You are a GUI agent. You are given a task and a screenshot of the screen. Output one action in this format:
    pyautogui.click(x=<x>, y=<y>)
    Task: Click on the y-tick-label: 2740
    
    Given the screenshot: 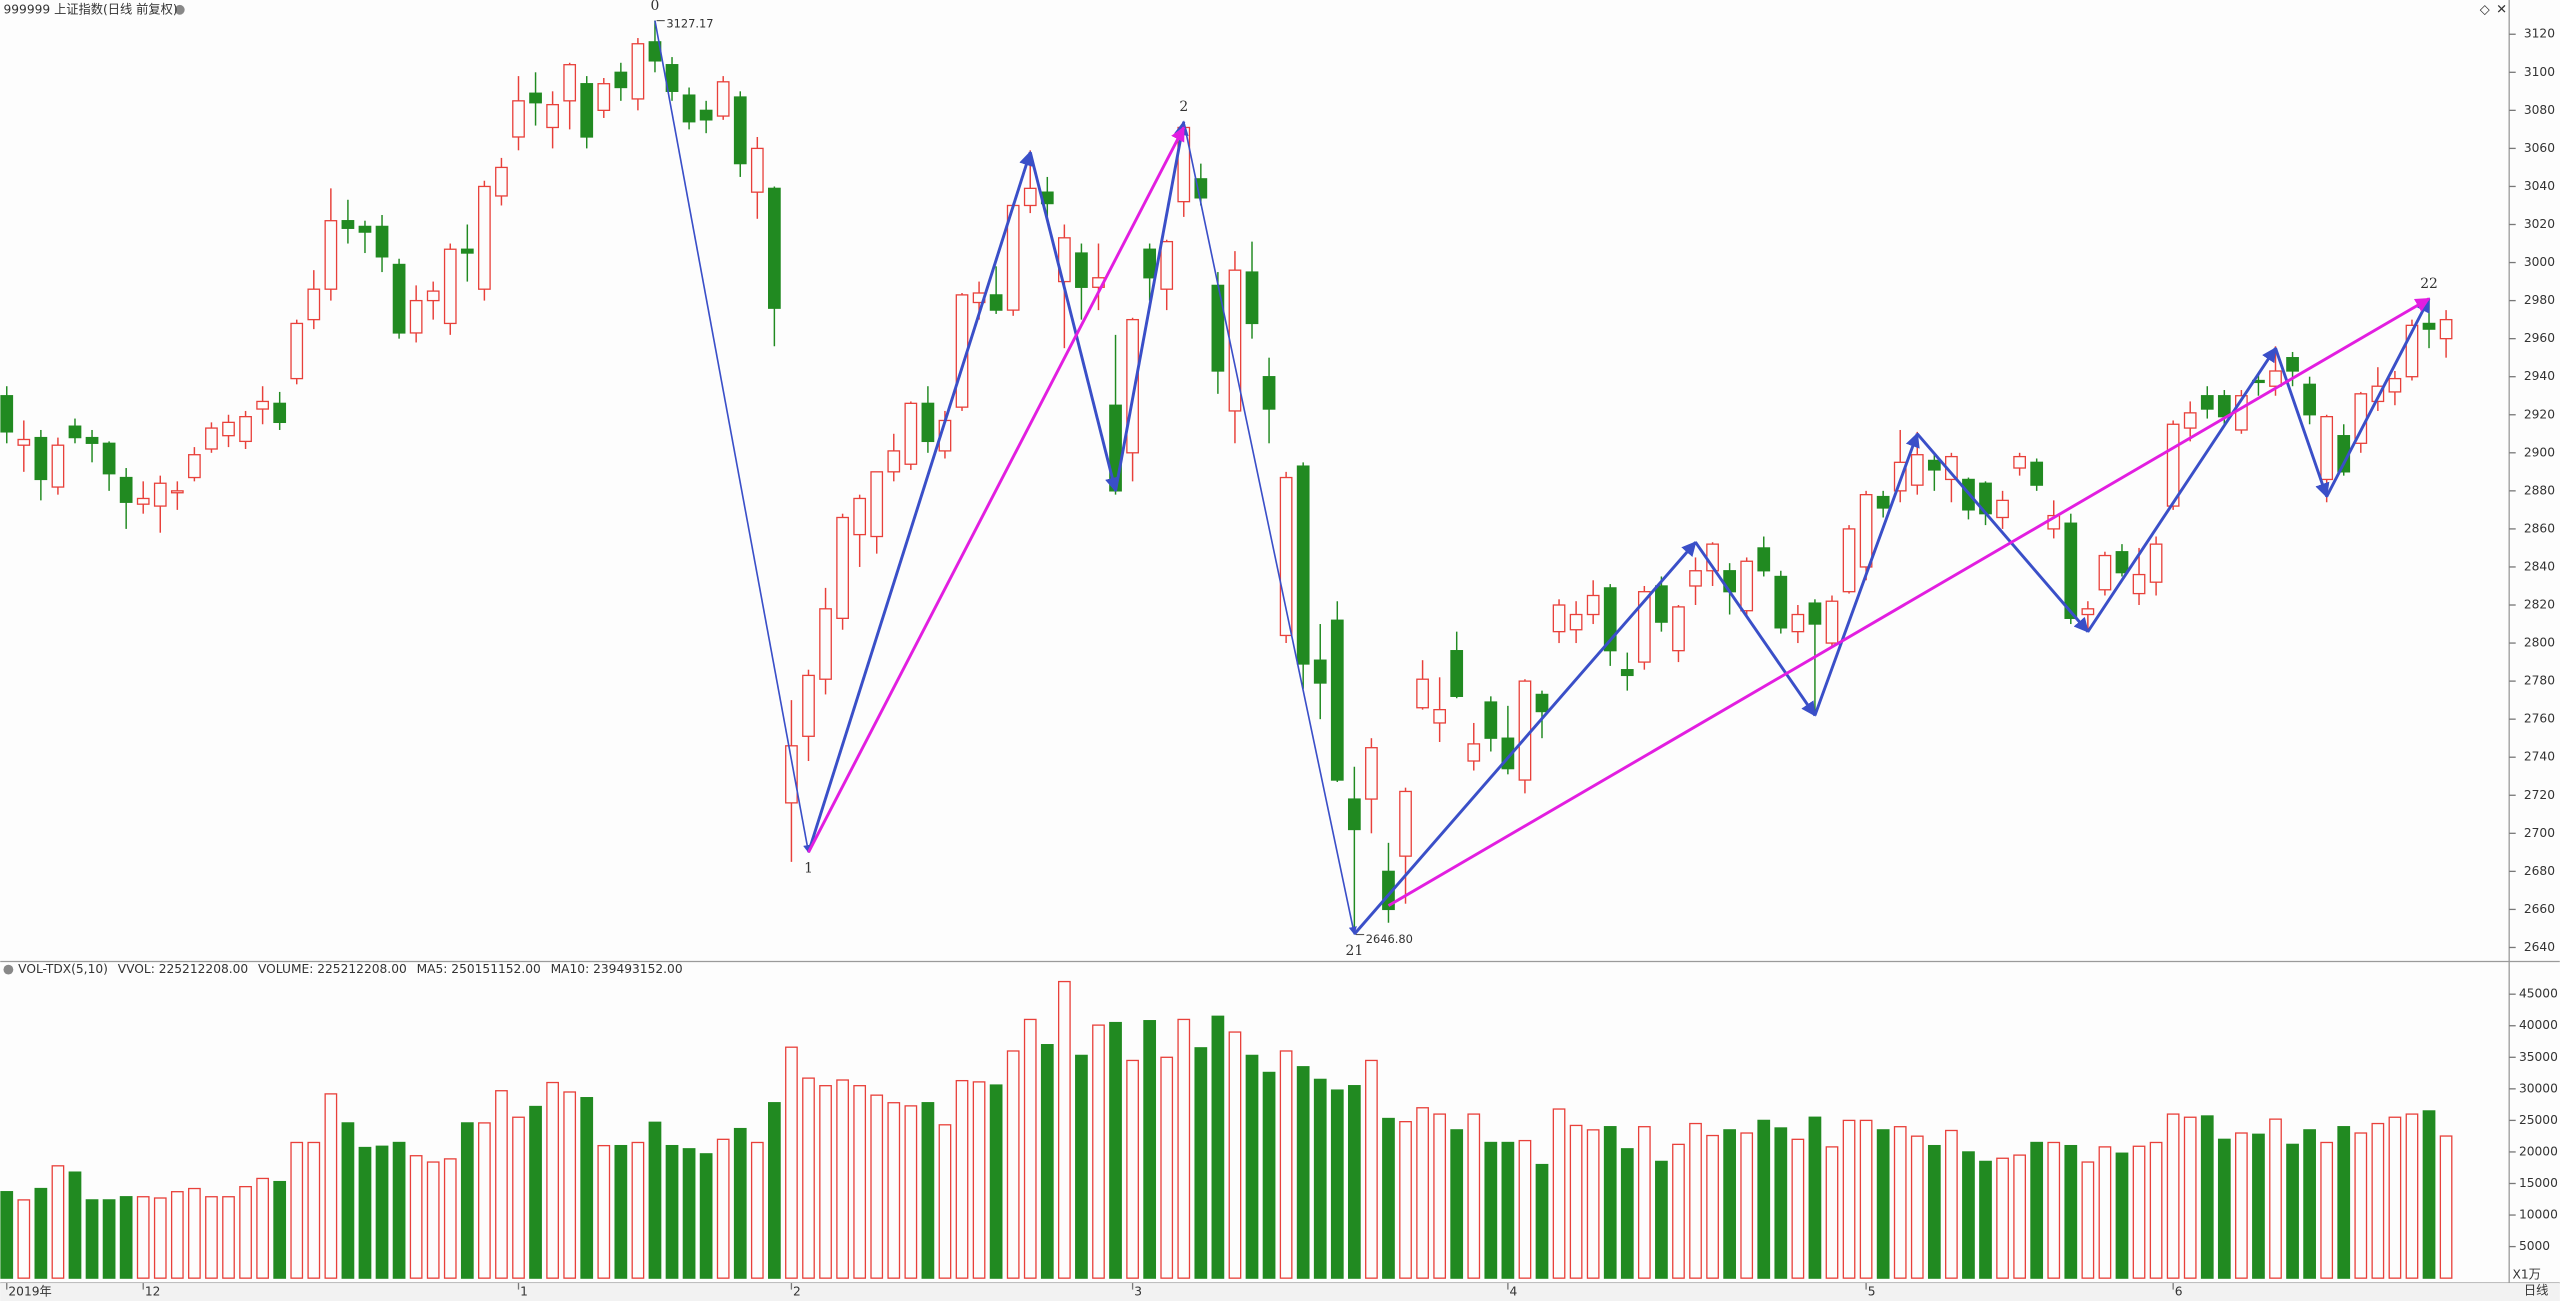 What is the action you would take?
    pyautogui.click(x=2539, y=757)
    